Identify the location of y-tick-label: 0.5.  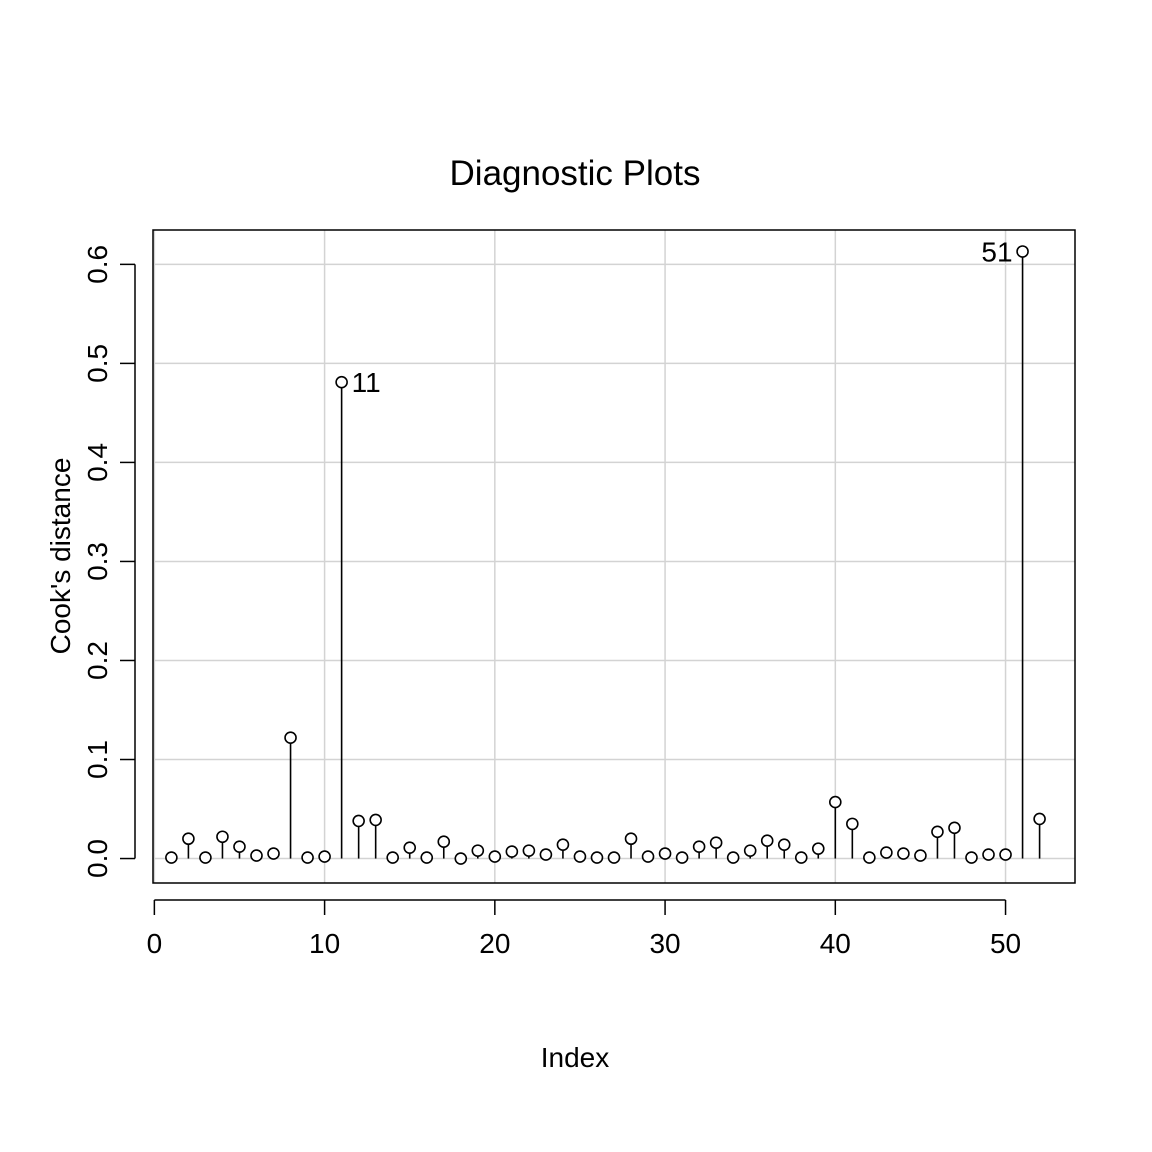
(97, 363).